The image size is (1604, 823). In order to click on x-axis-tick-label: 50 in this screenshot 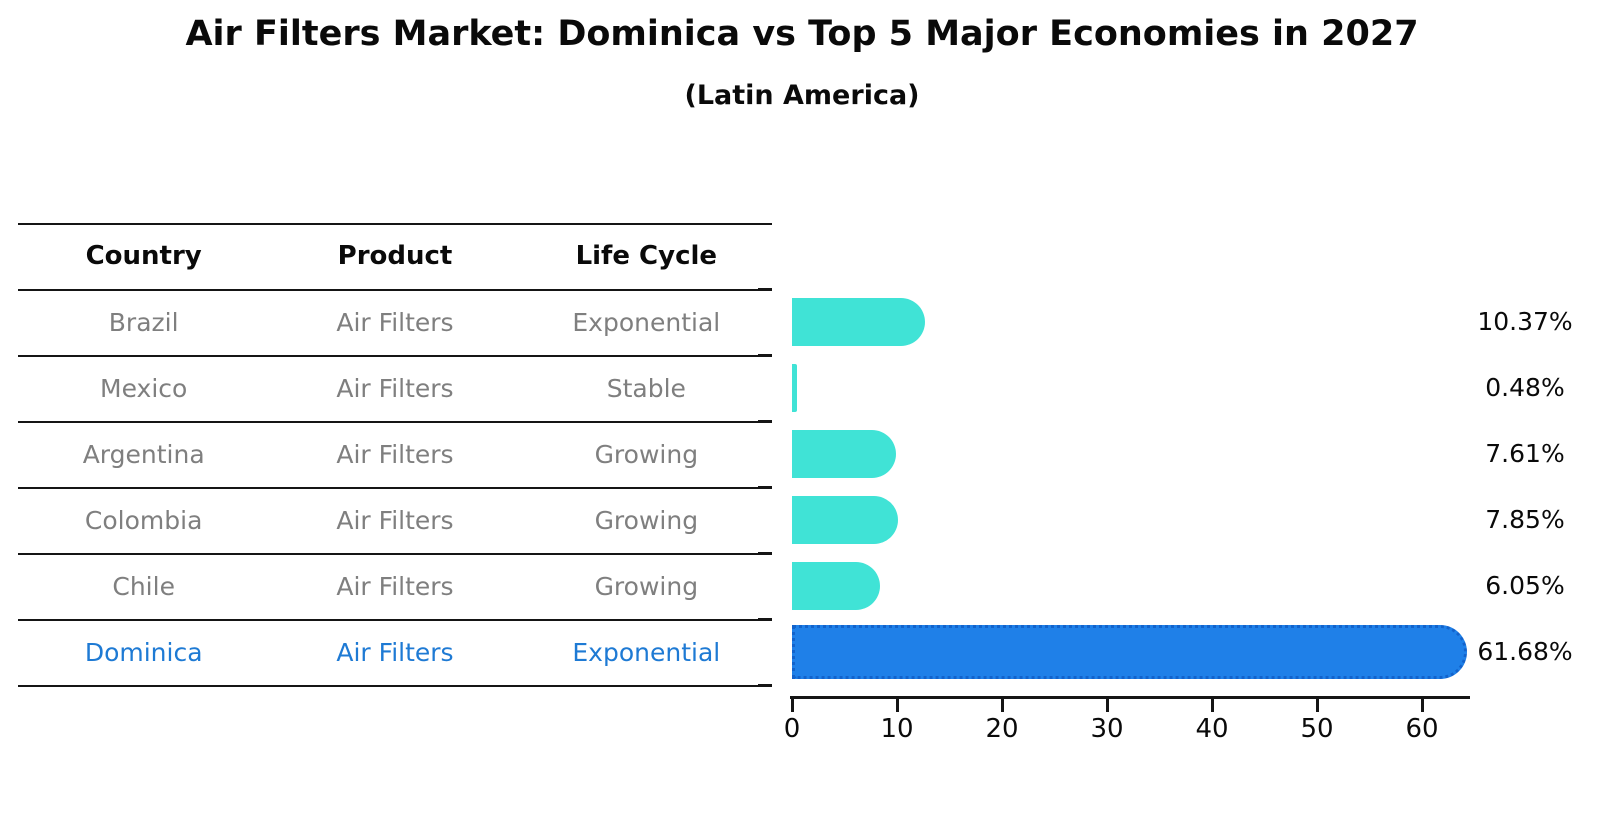, I will do `click(1317, 729)`.